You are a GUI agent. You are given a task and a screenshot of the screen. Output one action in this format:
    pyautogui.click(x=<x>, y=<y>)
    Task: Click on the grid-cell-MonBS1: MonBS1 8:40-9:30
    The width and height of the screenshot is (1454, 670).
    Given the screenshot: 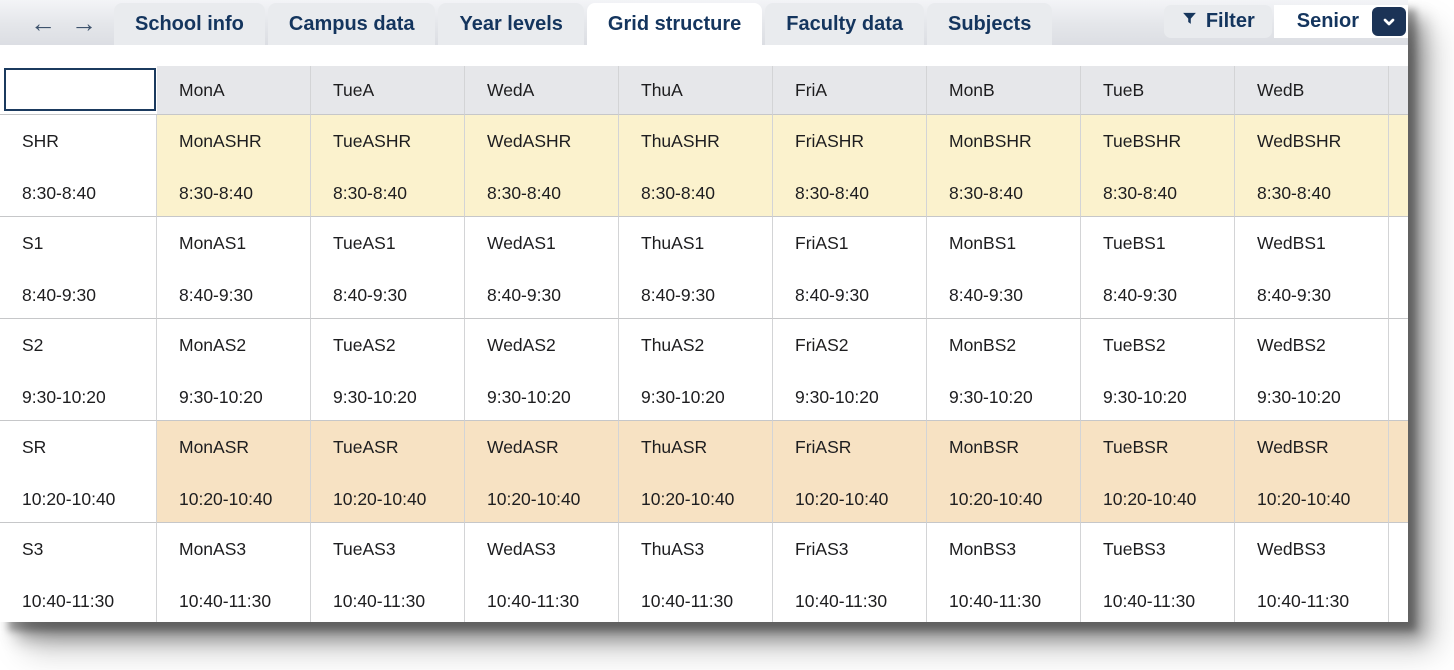 What is the action you would take?
    pyautogui.click(x=1004, y=268)
    